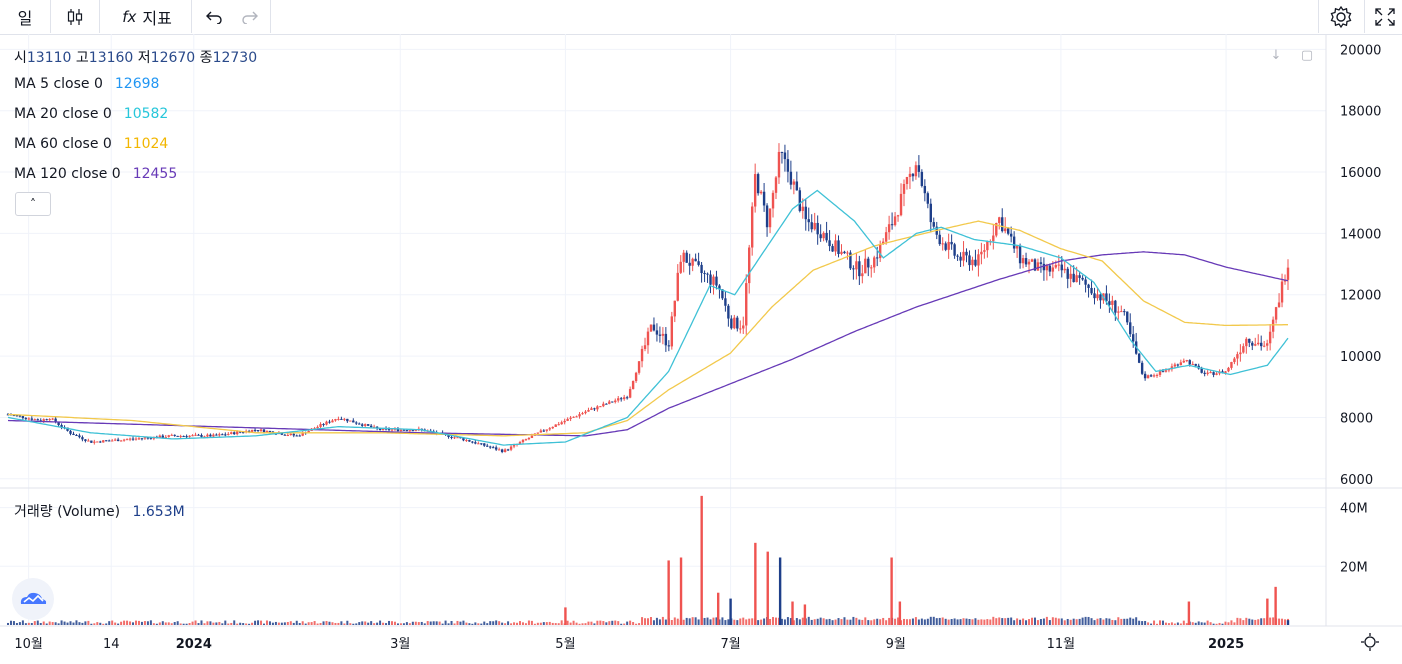  What do you see at coordinates (147, 16) in the screenshot?
I see `indicators-button: fx 지표` at bounding box center [147, 16].